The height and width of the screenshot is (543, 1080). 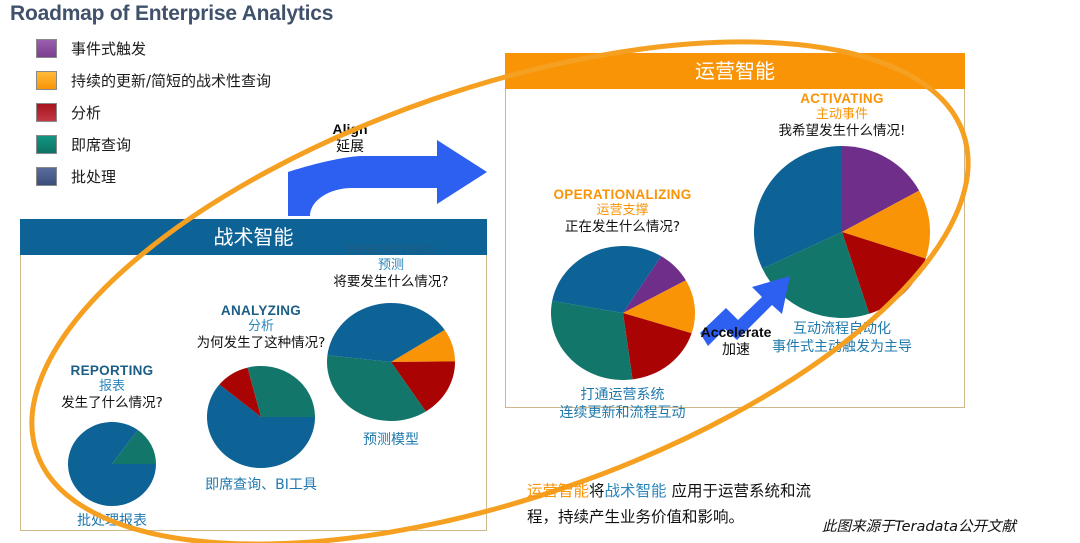 What do you see at coordinates (350, 129) in the screenshot?
I see `align-label-en: Align` at bounding box center [350, 129].